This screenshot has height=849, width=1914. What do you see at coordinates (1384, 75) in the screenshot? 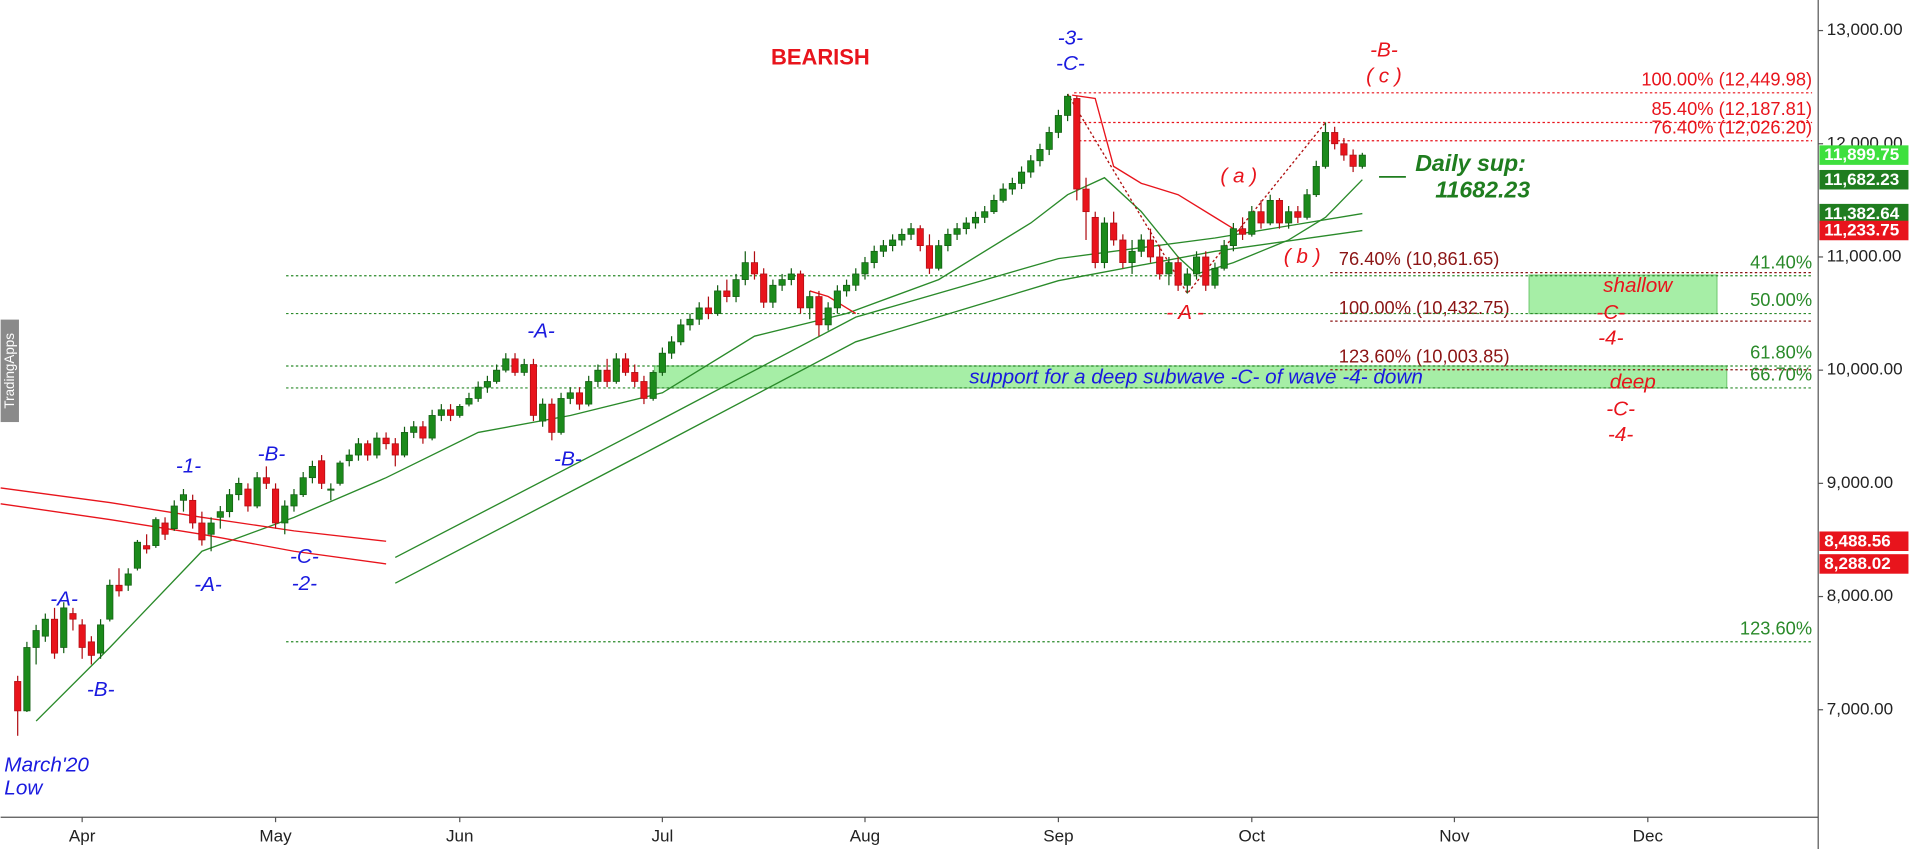
I see `annotation: ( c )` at bounding box center [1384, 75].